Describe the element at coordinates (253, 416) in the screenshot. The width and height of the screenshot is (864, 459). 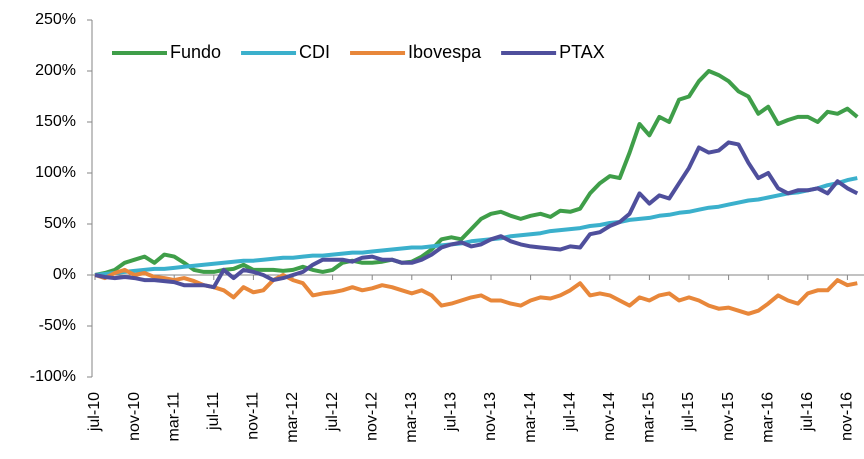
I see `x-tick-label: nov-11` at that location.